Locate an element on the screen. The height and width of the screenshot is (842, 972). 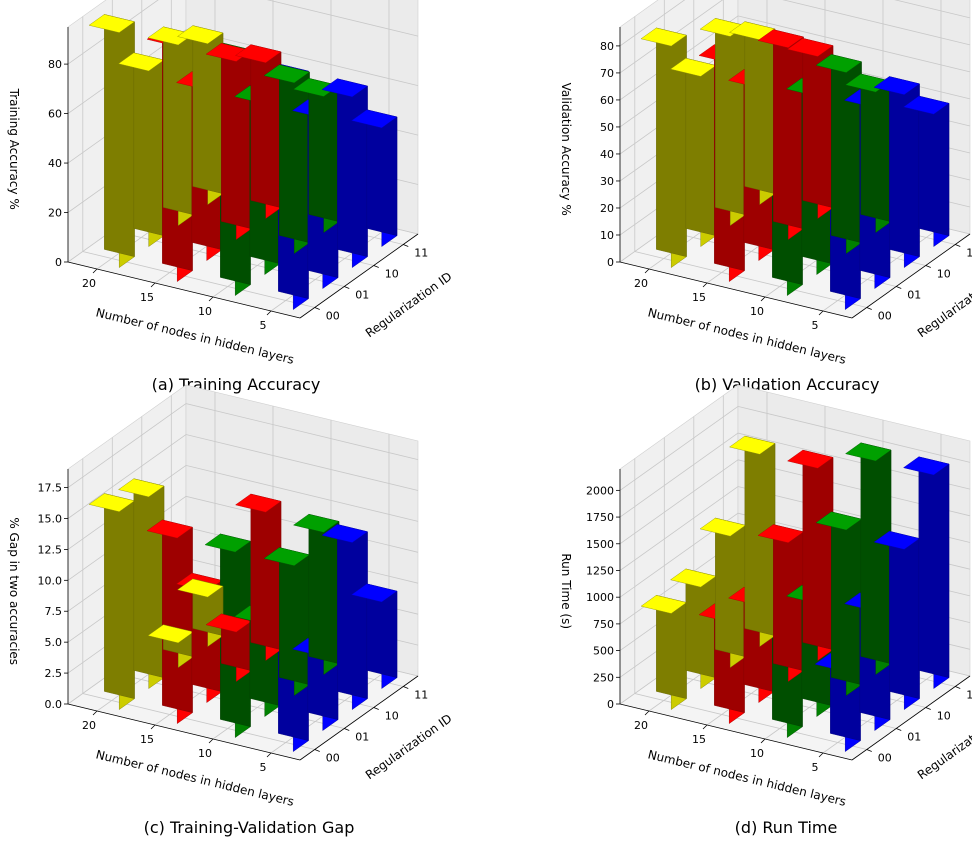
x-tick-label: 20 is located at coordinates (641, 283).